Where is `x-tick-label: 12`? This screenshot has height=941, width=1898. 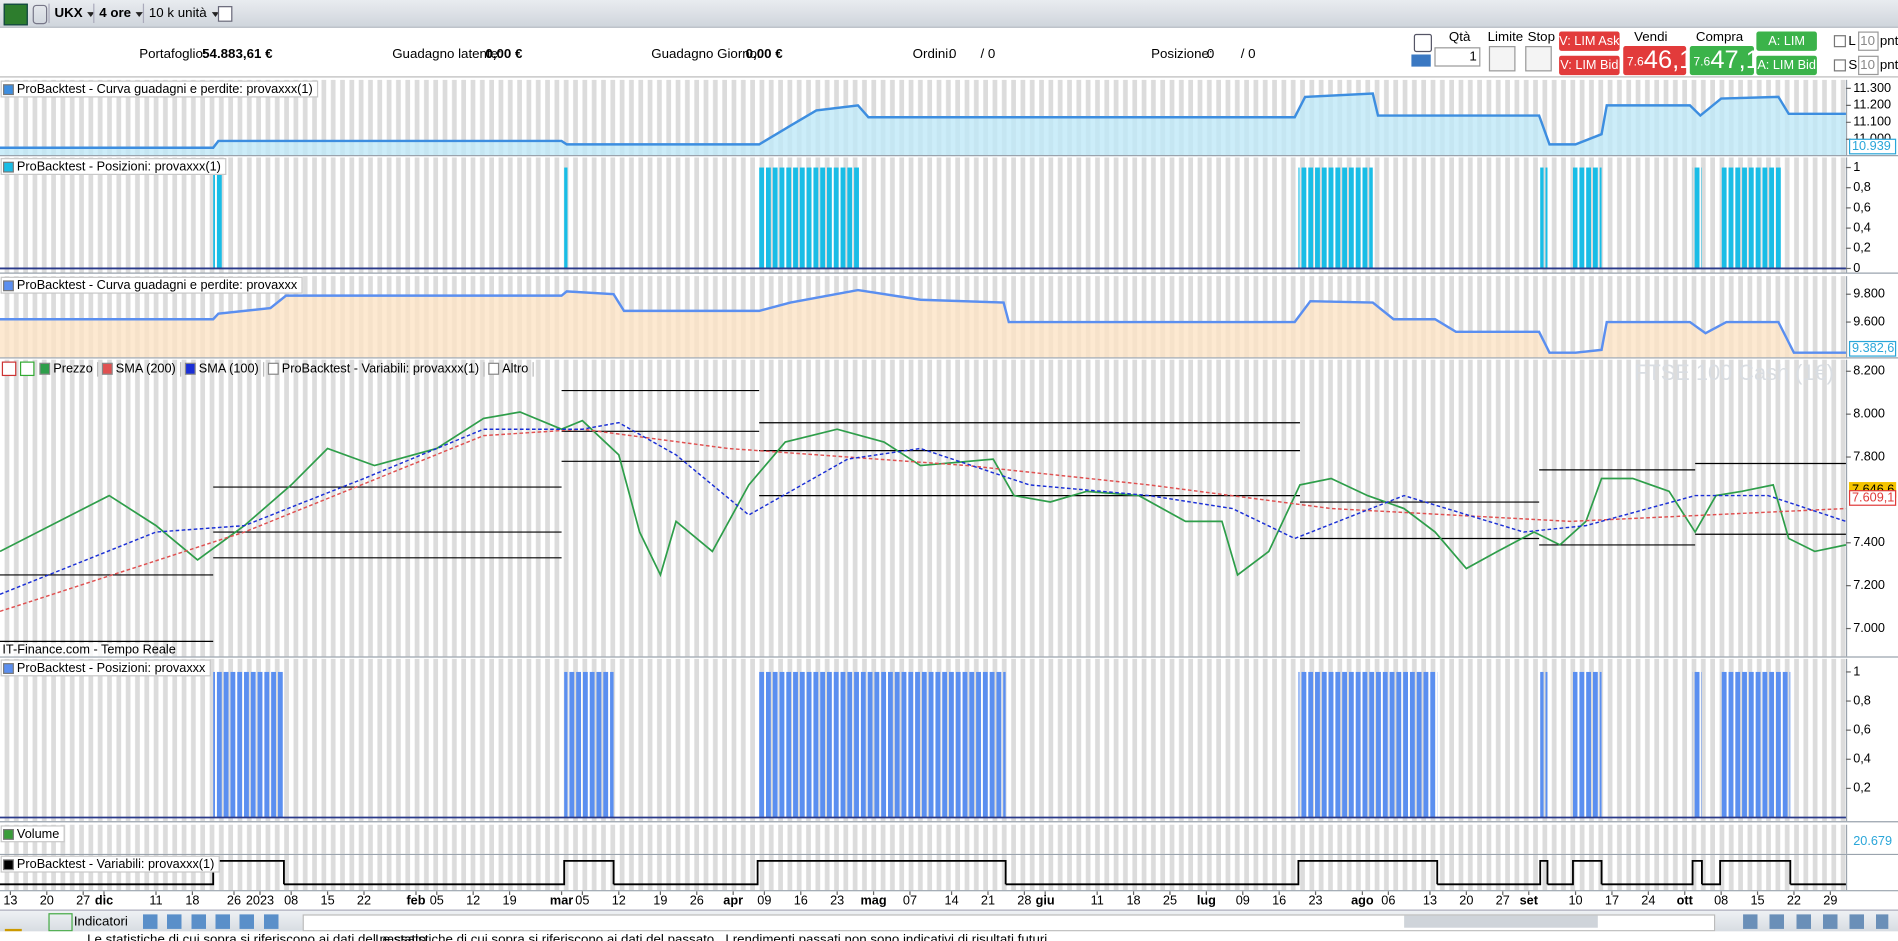
x-tick-label: 12 is located at coordinates (619, 899).